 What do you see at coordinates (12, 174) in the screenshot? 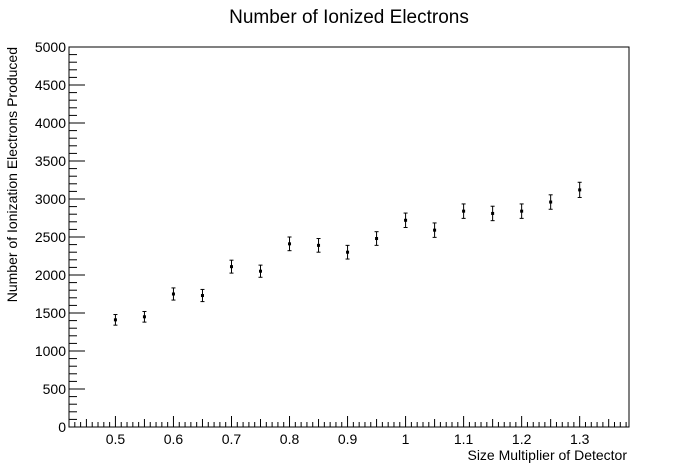
I see `y-axis-label: Number of Ionization Electrons Produced` at bounding box center [12, 174].